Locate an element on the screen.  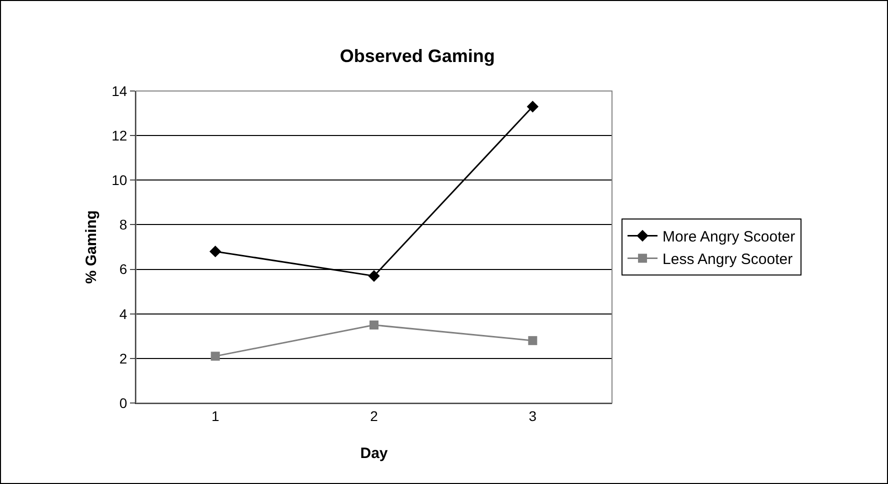
y-tick-label: 0 is located at coordinates (123, 402).